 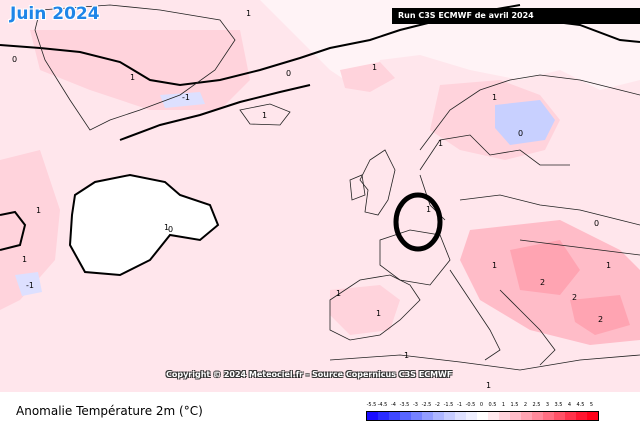 I want to click on greenland-anomaly, so click(x=140, y=70).